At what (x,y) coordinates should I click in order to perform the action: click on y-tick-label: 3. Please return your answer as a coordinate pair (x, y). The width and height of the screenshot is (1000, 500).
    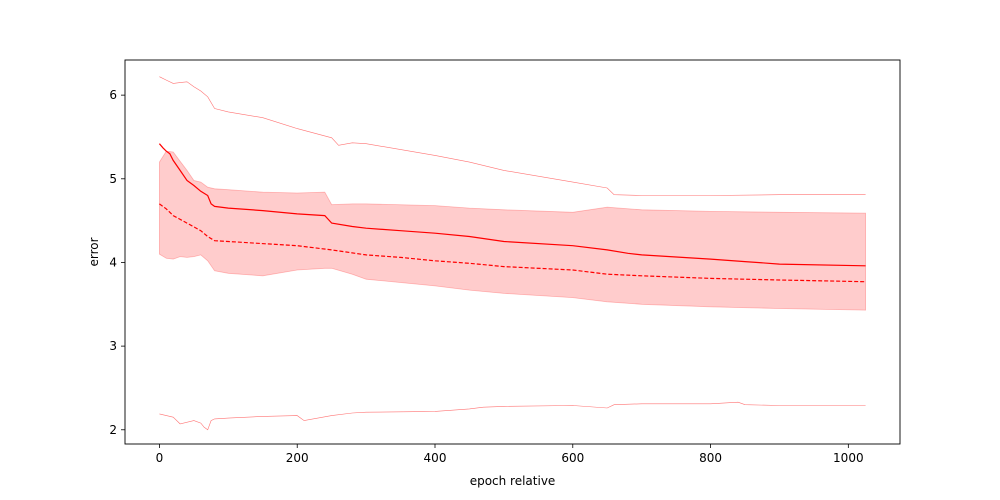
    Looking at the image, I should click on (113, 346).